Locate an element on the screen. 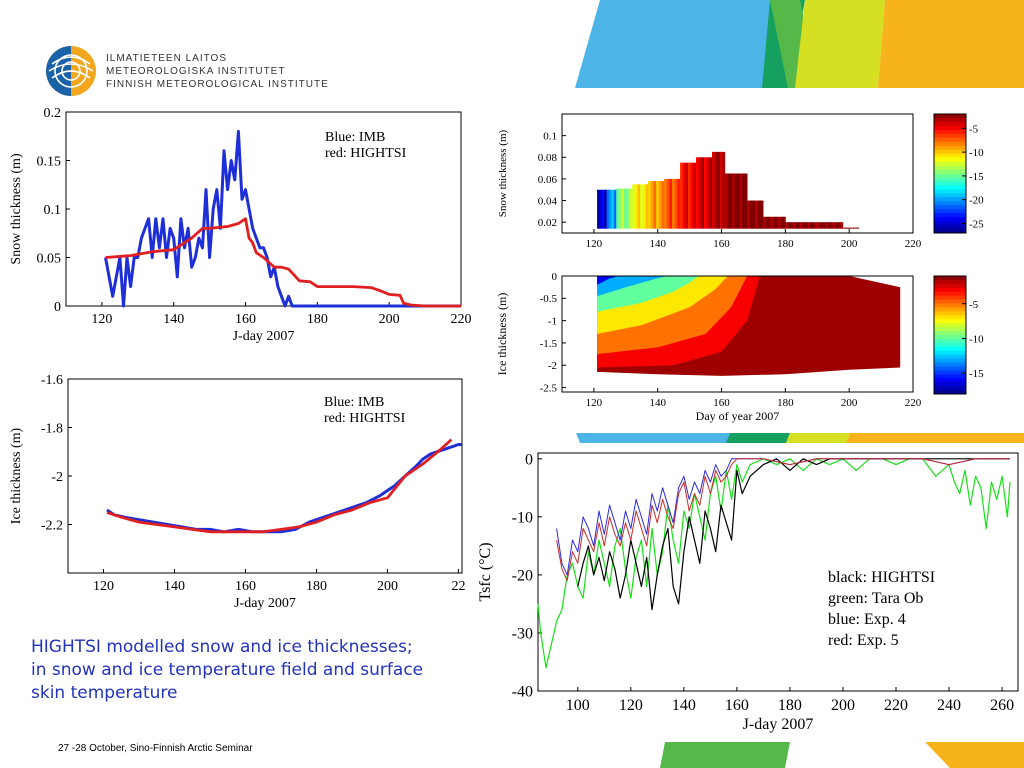  y-tick-label: 0.02 is located at coordinates (547, 223).